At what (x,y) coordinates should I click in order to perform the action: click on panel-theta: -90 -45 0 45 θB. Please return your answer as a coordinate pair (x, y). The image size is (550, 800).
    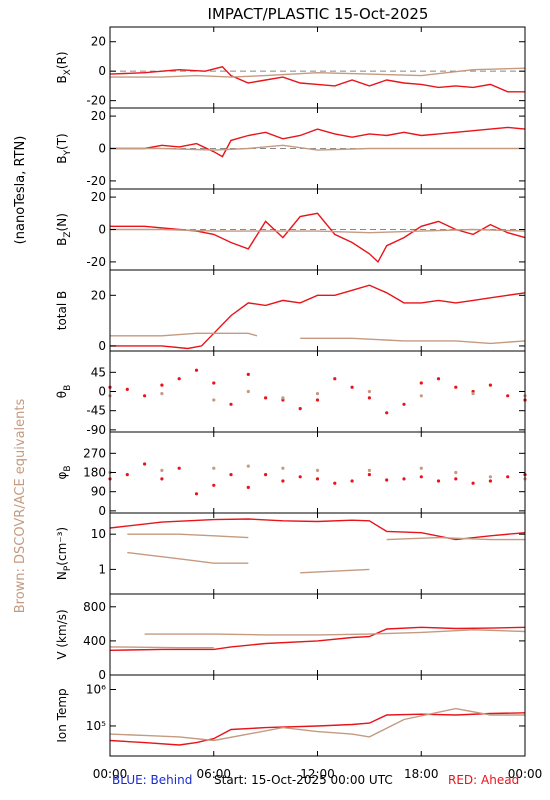
    Looking at the image, I should click on (291, 393).